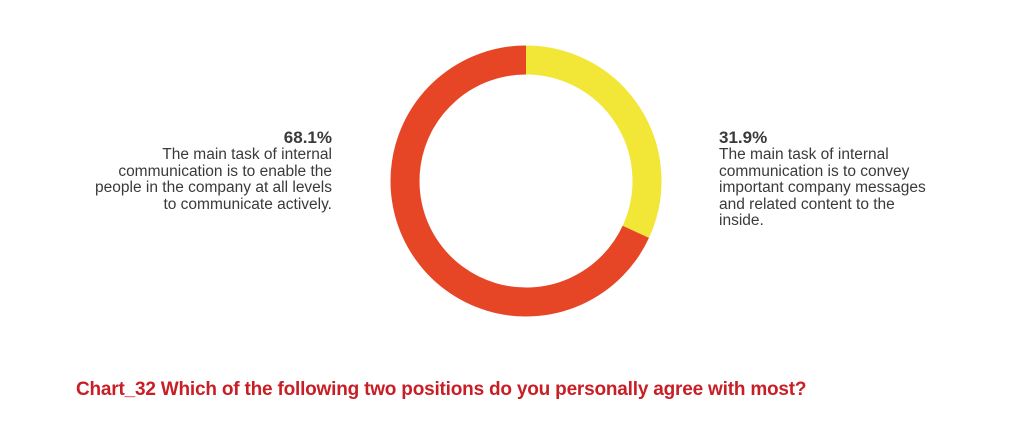 The height and width of the screenshot is (439, 1024). What do you see at coordinates (743, 137) in the screenshot?
I see `slice-label-right: 31.9%` at bounding box center [743, 137].